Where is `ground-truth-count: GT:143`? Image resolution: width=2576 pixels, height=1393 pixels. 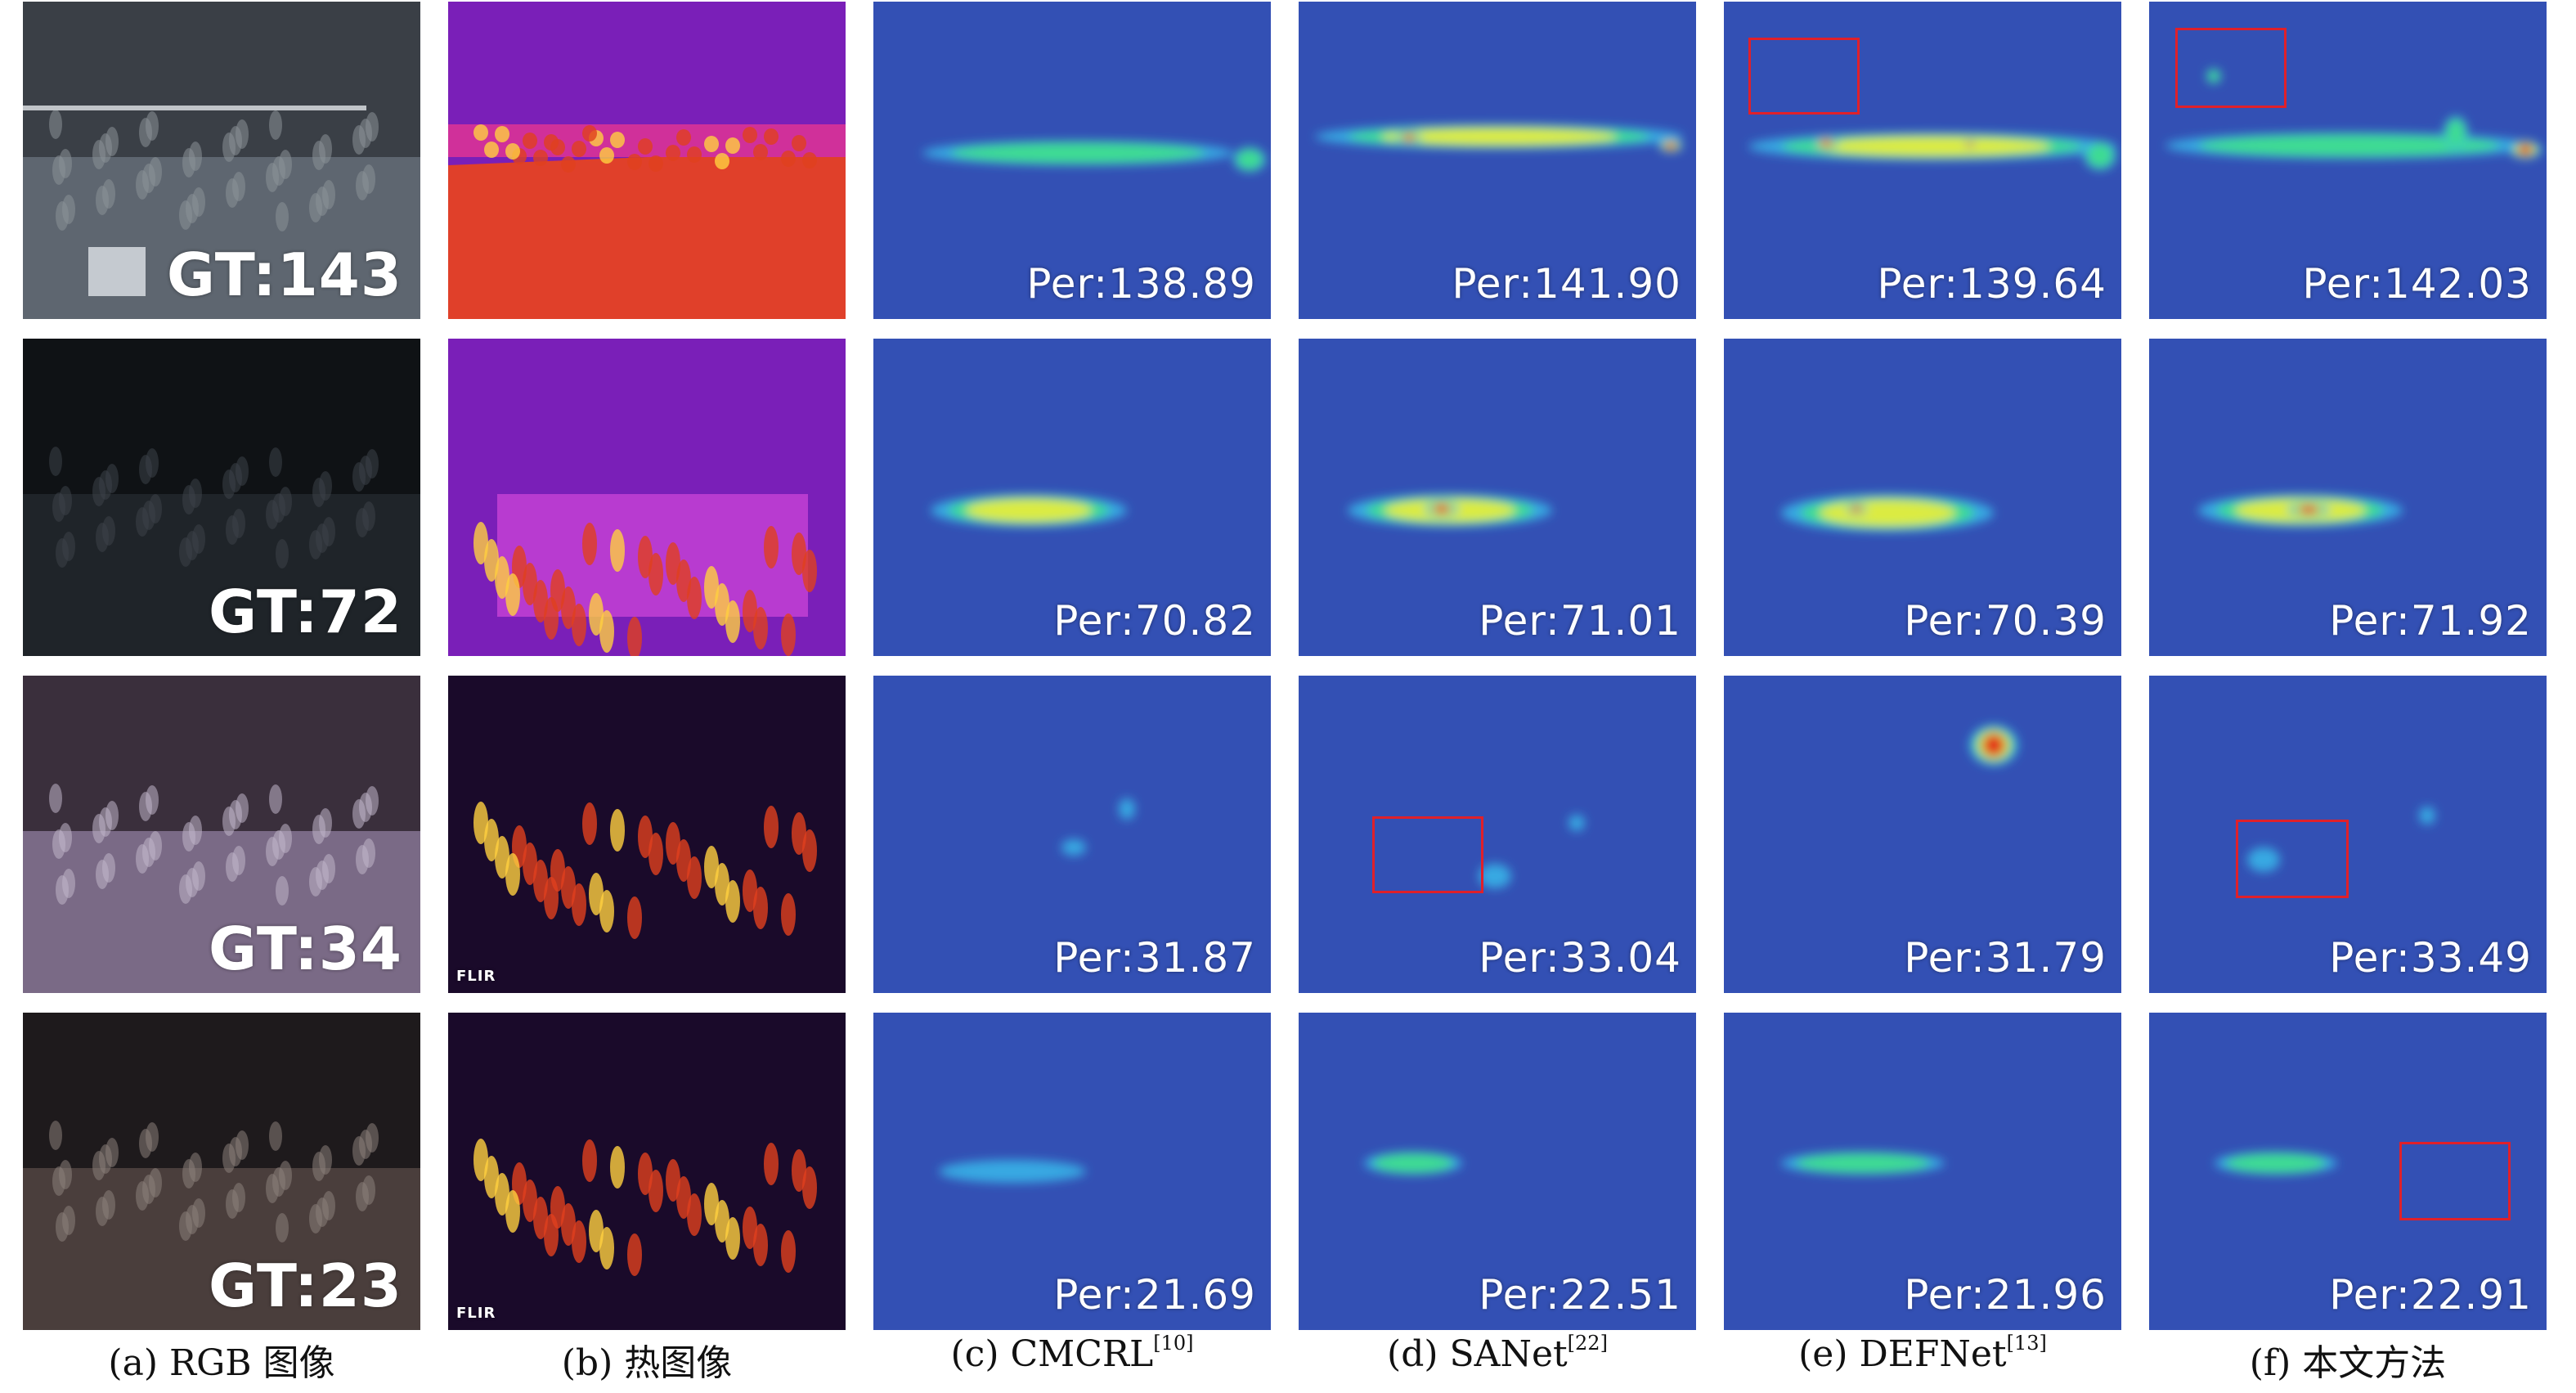 ground-truth-count: GT:143 is located at coordinates (284, 274).